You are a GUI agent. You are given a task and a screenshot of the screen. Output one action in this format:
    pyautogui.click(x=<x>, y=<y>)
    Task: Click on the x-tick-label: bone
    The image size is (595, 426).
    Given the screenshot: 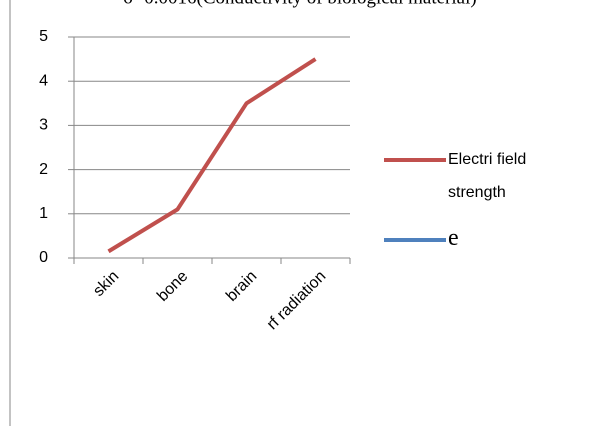 What is the action you would take?
    pyautogui.click(x=172, y=286)
    